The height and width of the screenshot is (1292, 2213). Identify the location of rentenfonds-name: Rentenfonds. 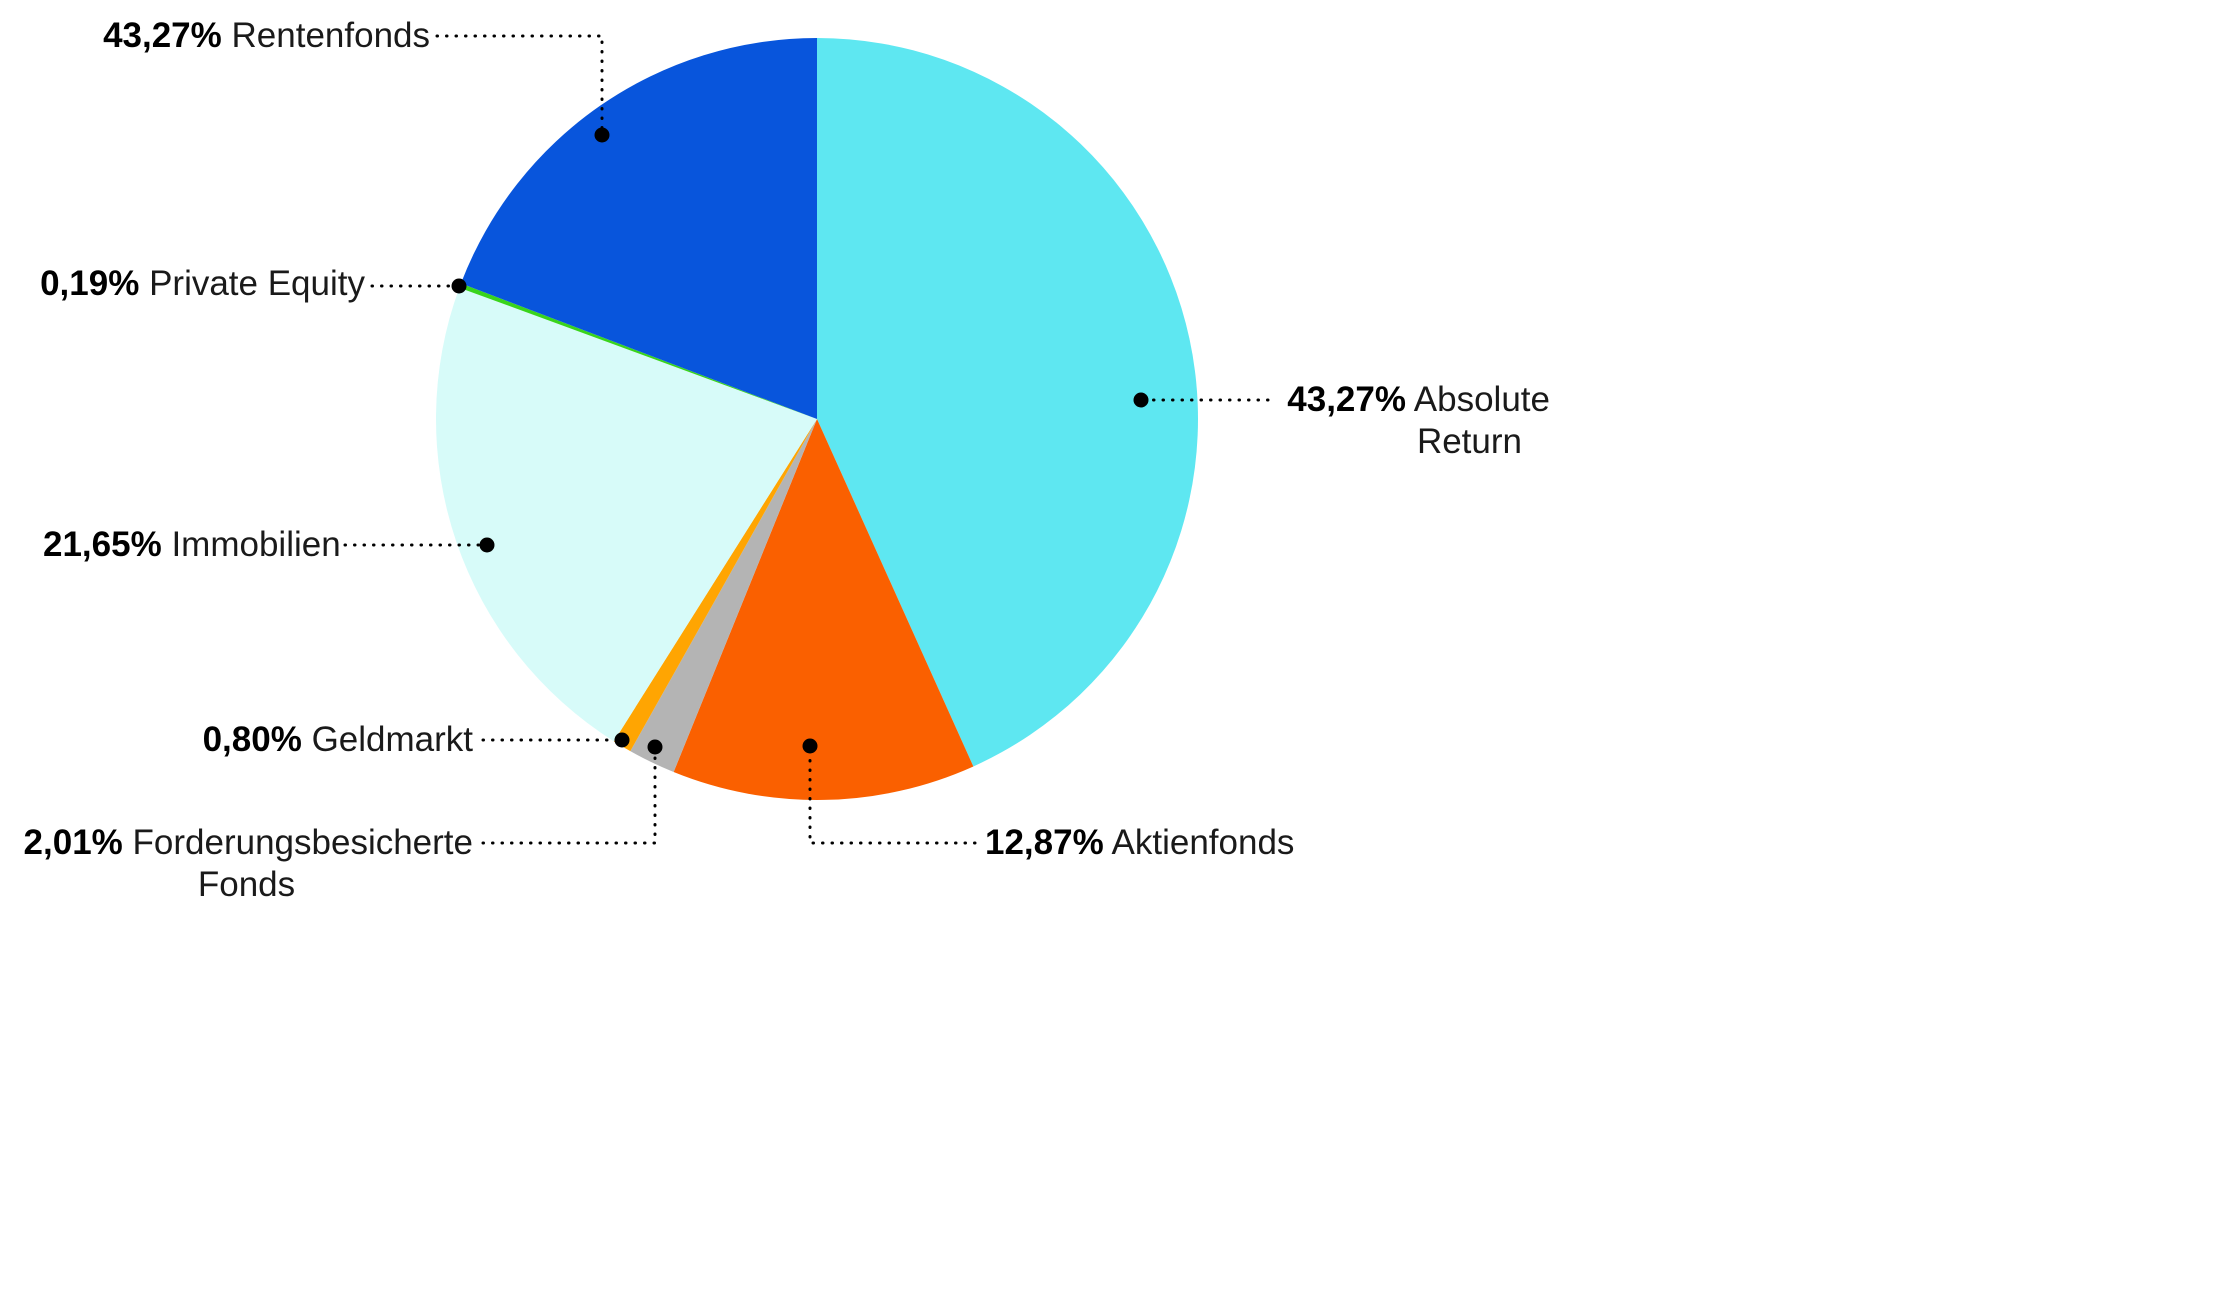
(330, 35).